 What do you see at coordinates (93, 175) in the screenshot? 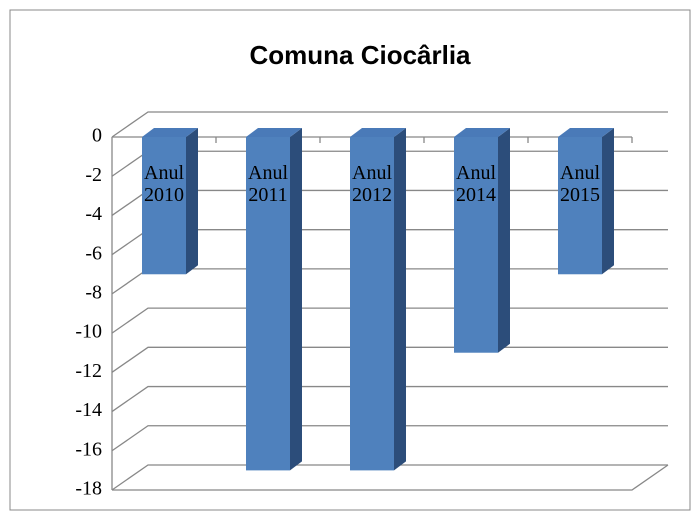
I see `y-tick-label: -2` at bounding box center [93, 175].